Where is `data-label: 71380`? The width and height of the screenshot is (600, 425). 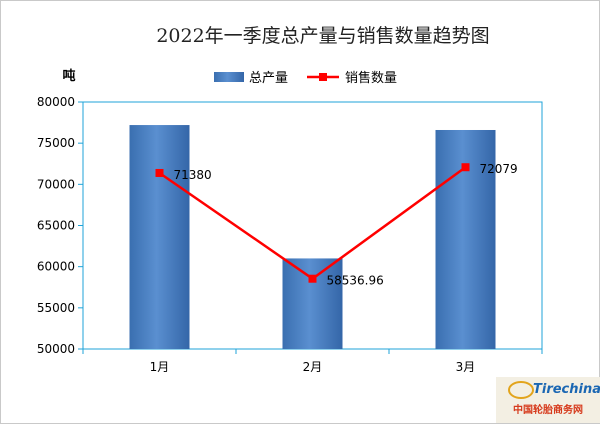 data-label: 71380 is located at coordinates (193, 175).